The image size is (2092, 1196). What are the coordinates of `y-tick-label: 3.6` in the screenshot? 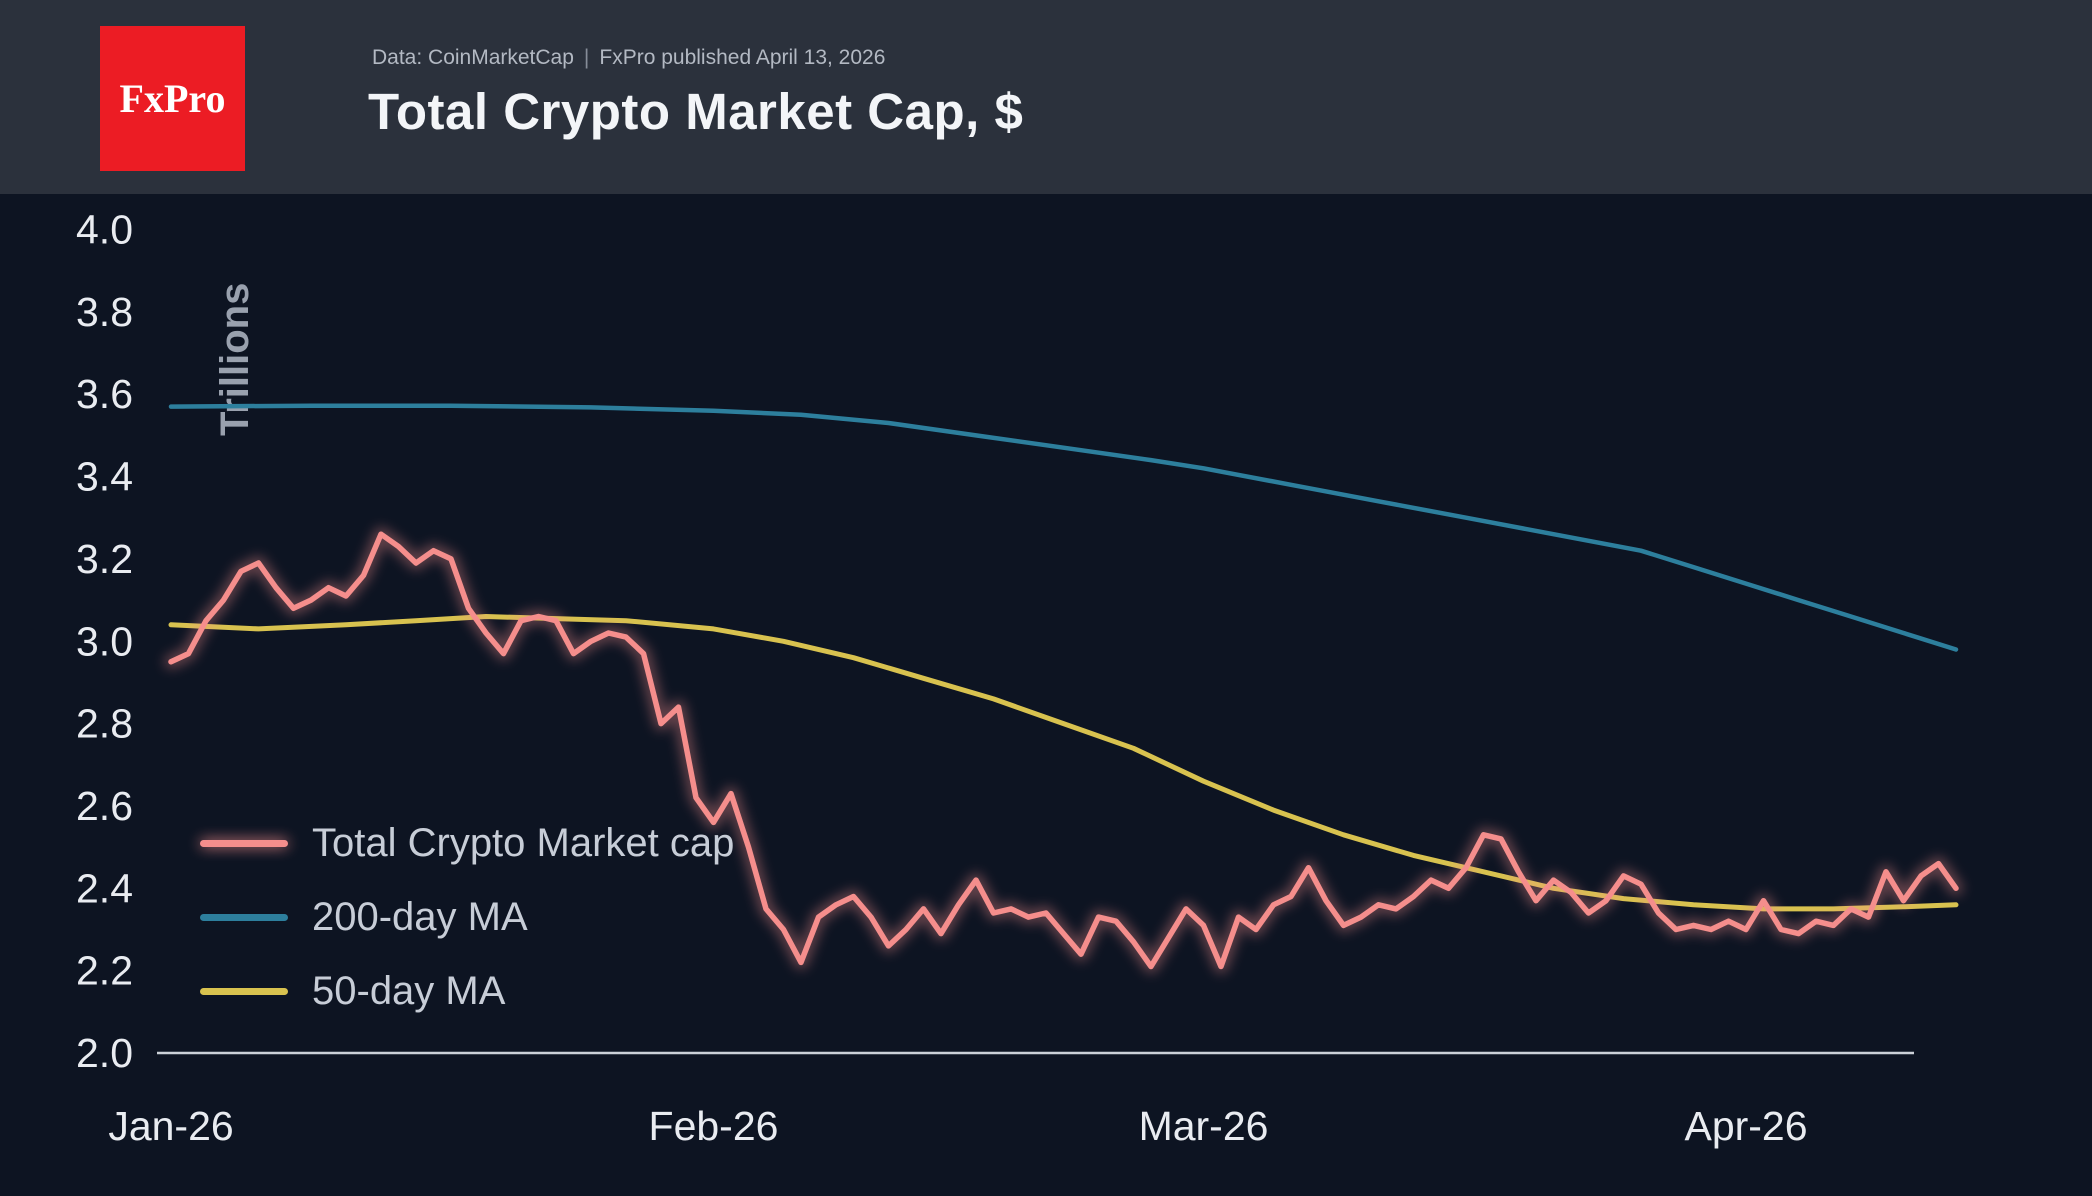 It's located at (104, 394).